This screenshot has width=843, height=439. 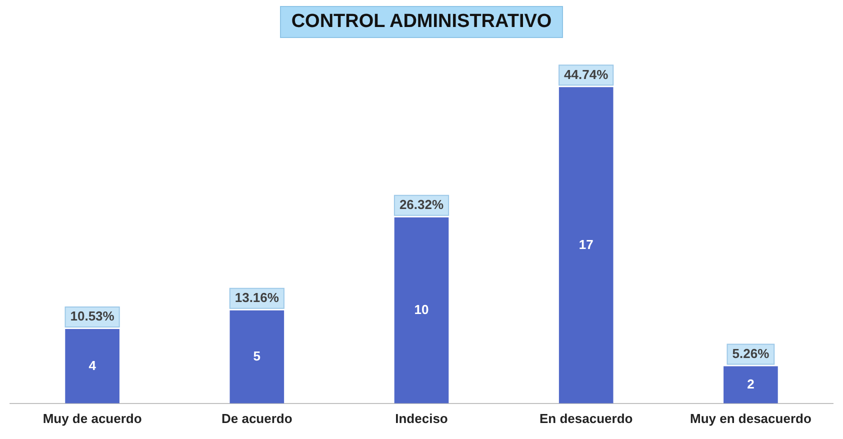 I want to click on x-tick-label: Indeciso, so click(x=421, y=418).